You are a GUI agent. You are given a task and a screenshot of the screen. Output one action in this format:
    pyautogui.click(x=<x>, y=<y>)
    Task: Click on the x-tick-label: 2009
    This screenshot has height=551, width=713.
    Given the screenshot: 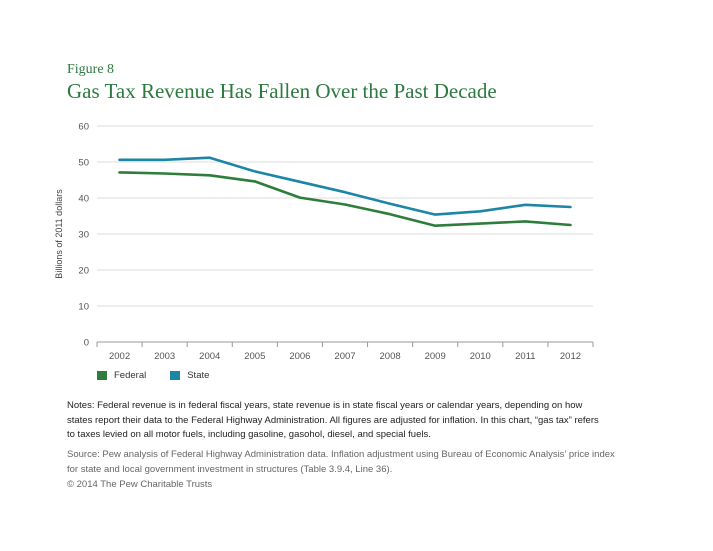 What is the action you would take?
    pyautogui.click(x=435, y=356)
    